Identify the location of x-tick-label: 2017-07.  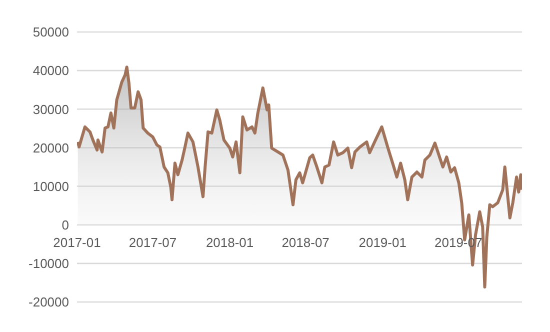
(152, 242).